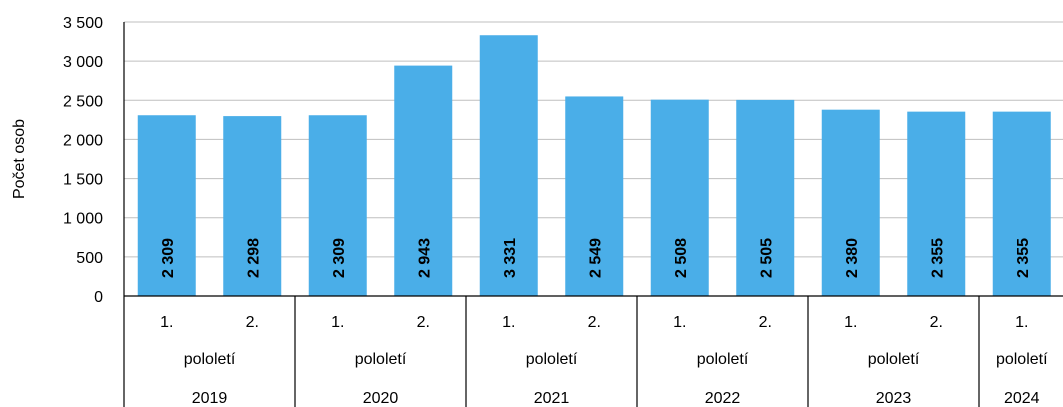 The height and width of the screenshot is (407, 1063). Describe the element at coordinates (381, 398) in the screenshot. I see `group-year-label: 2020` at that location.